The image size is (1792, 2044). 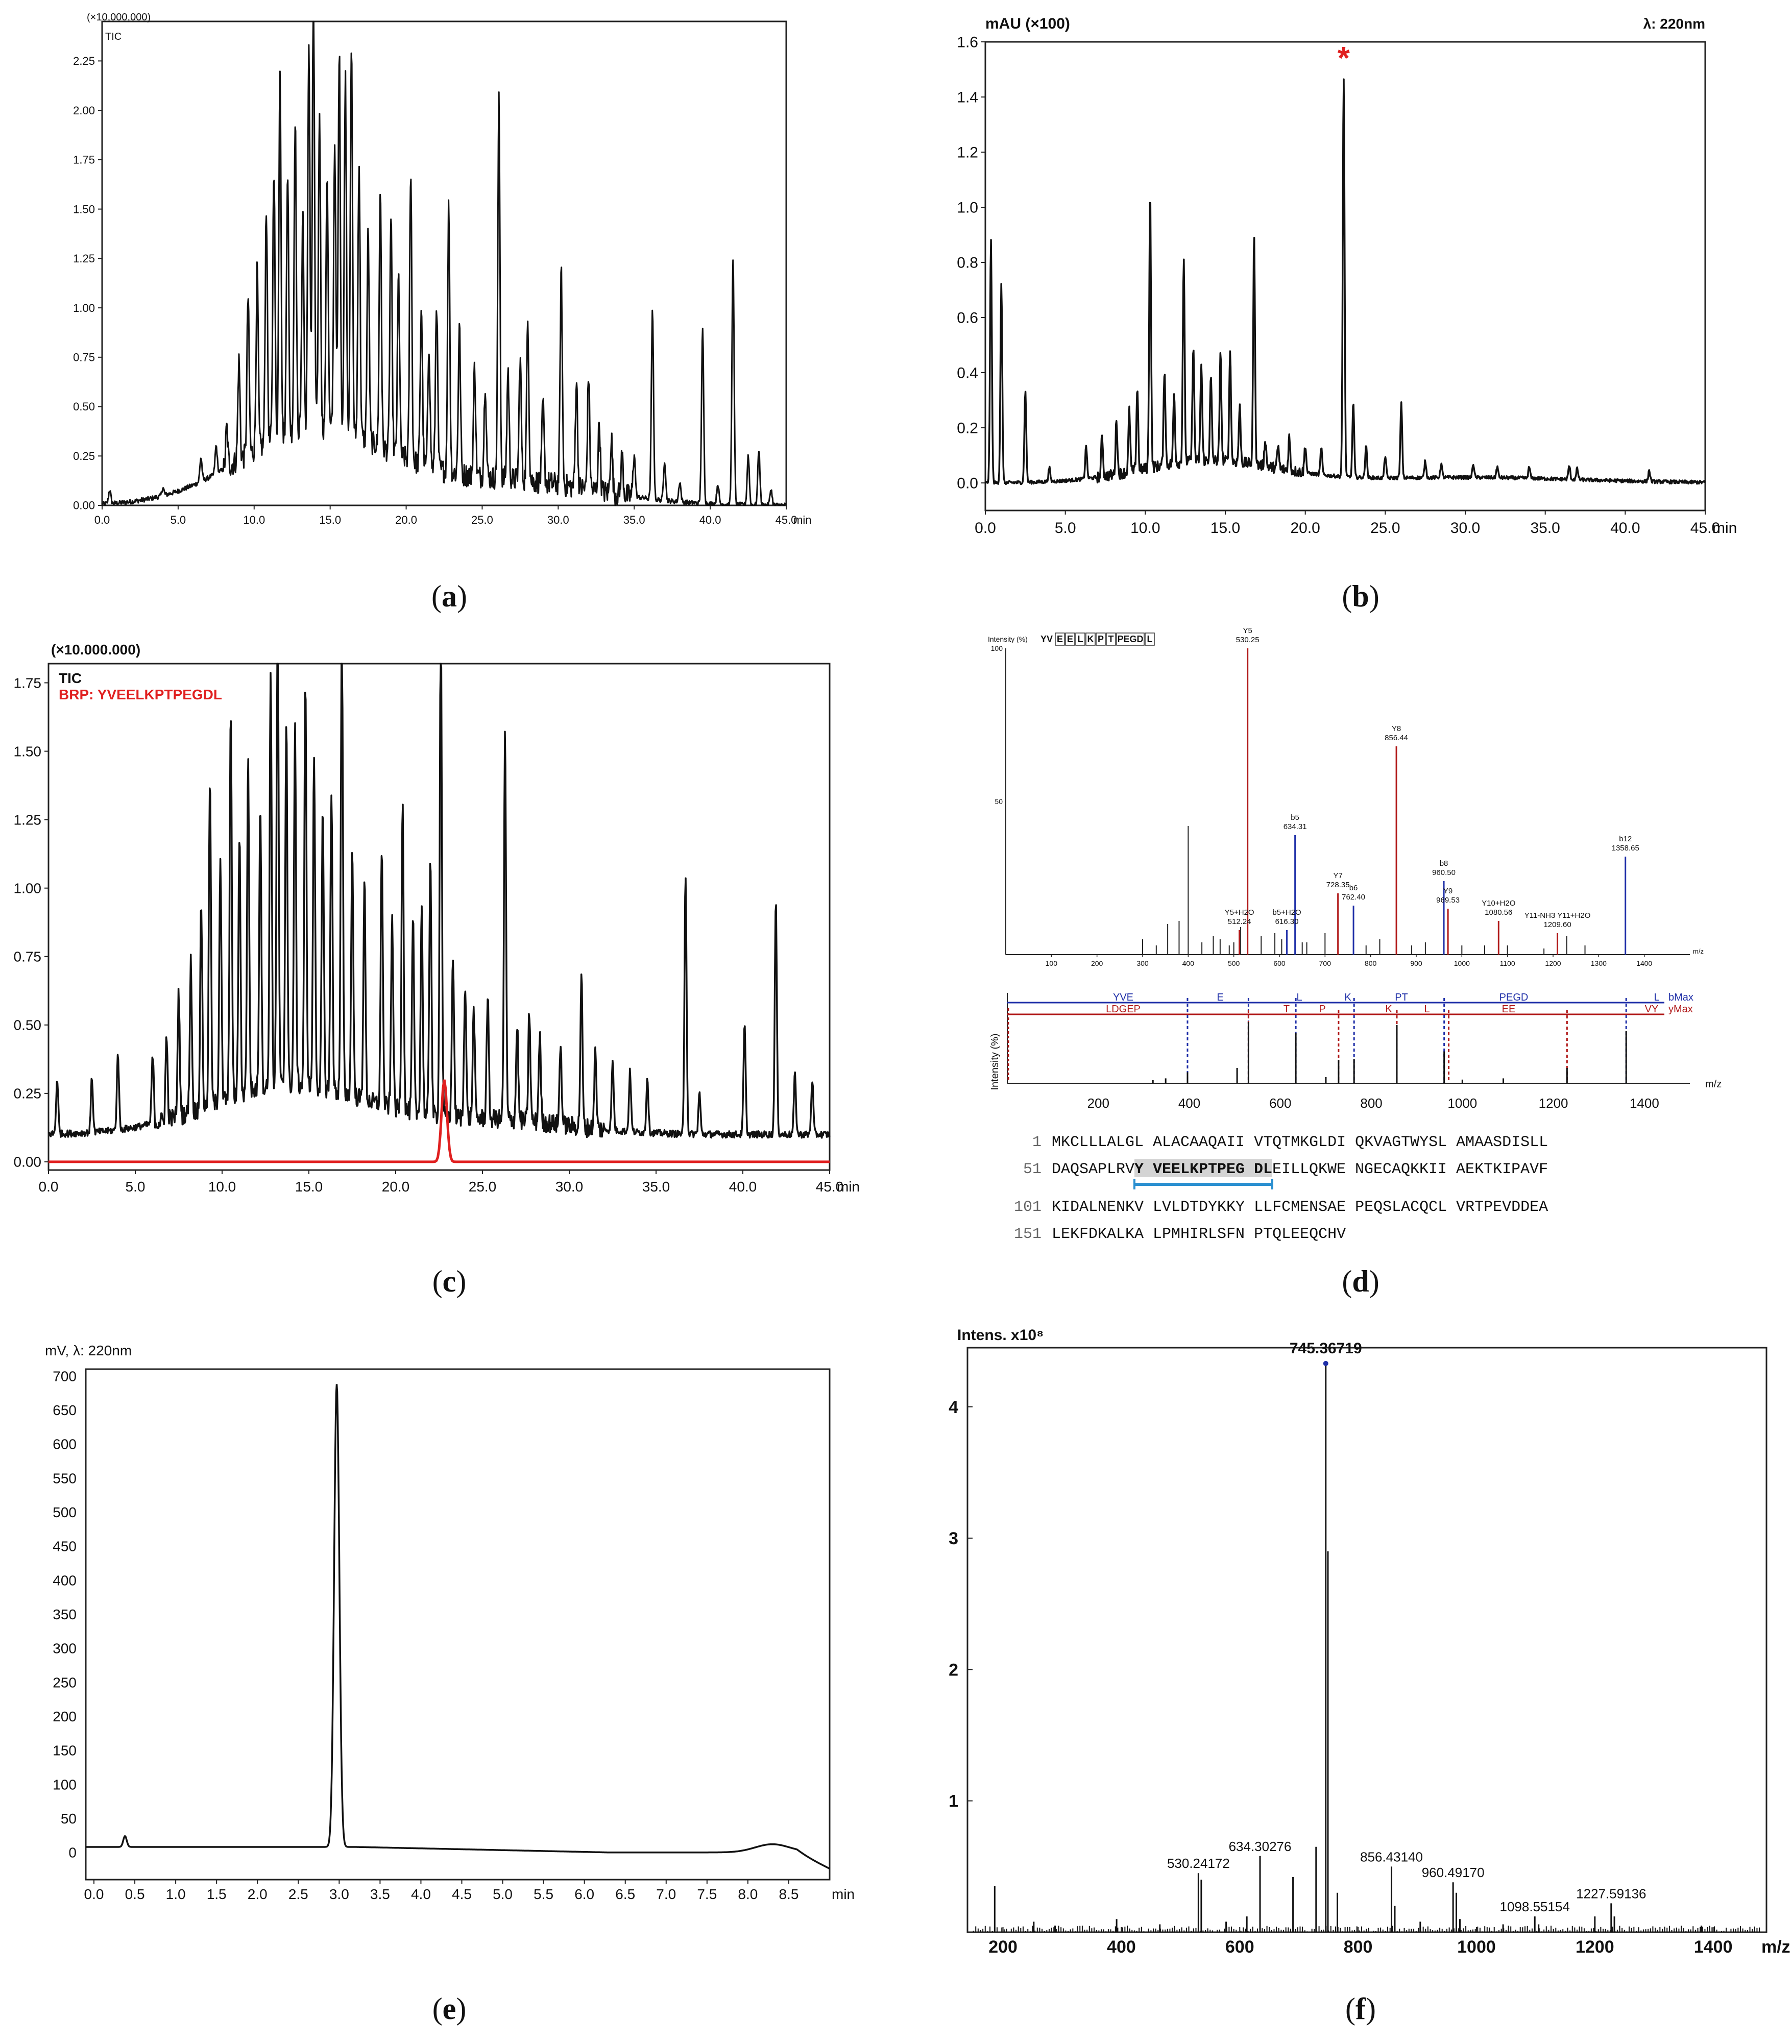 What do you see at coordinates (1553, 963) in the screenshot?
I see `spectrum-x-tick-label: 1200` at bounding box center [1553, 963].